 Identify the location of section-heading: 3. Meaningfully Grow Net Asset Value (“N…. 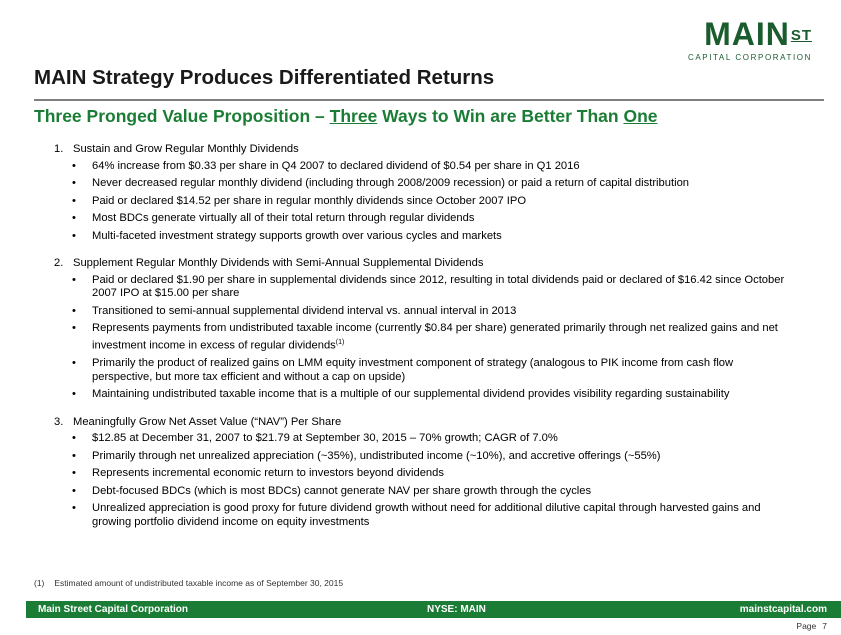
(198, 421).